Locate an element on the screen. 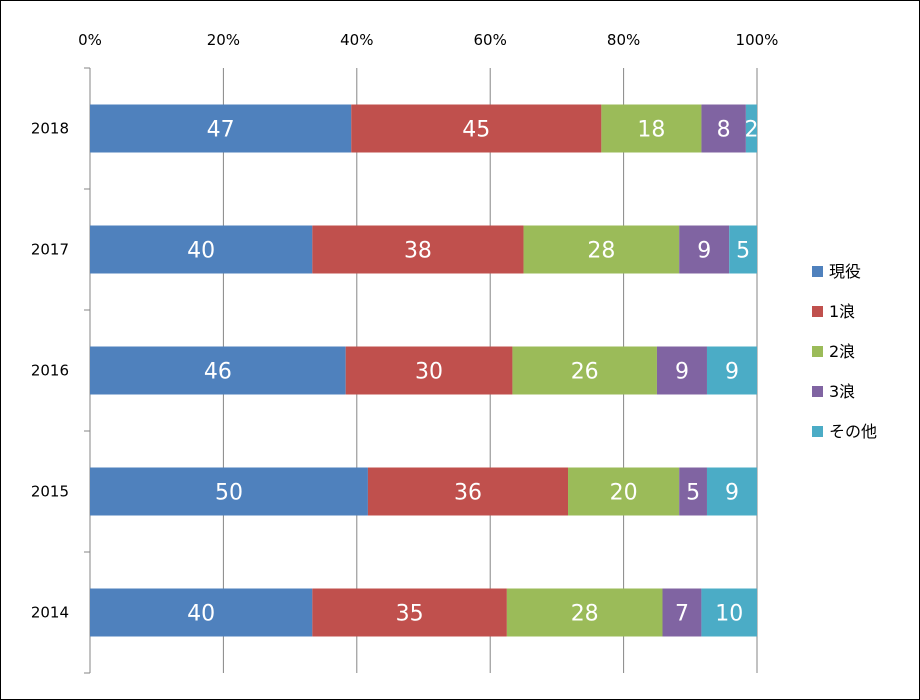 This screenshot has width=920, height=700. category-axis is located at coordinates (87, 370).